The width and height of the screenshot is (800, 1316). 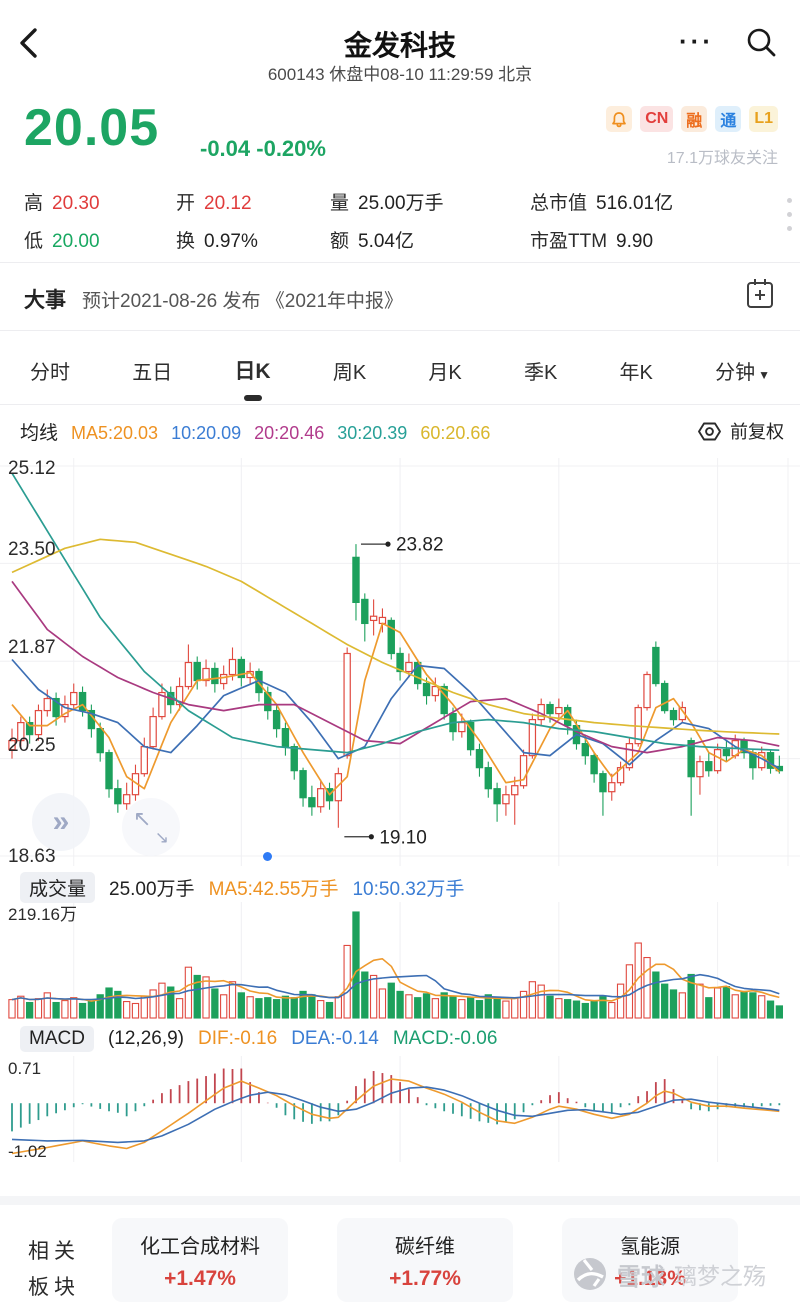 I want to click on svg-text: 20.25, so click(x=32, y=745).